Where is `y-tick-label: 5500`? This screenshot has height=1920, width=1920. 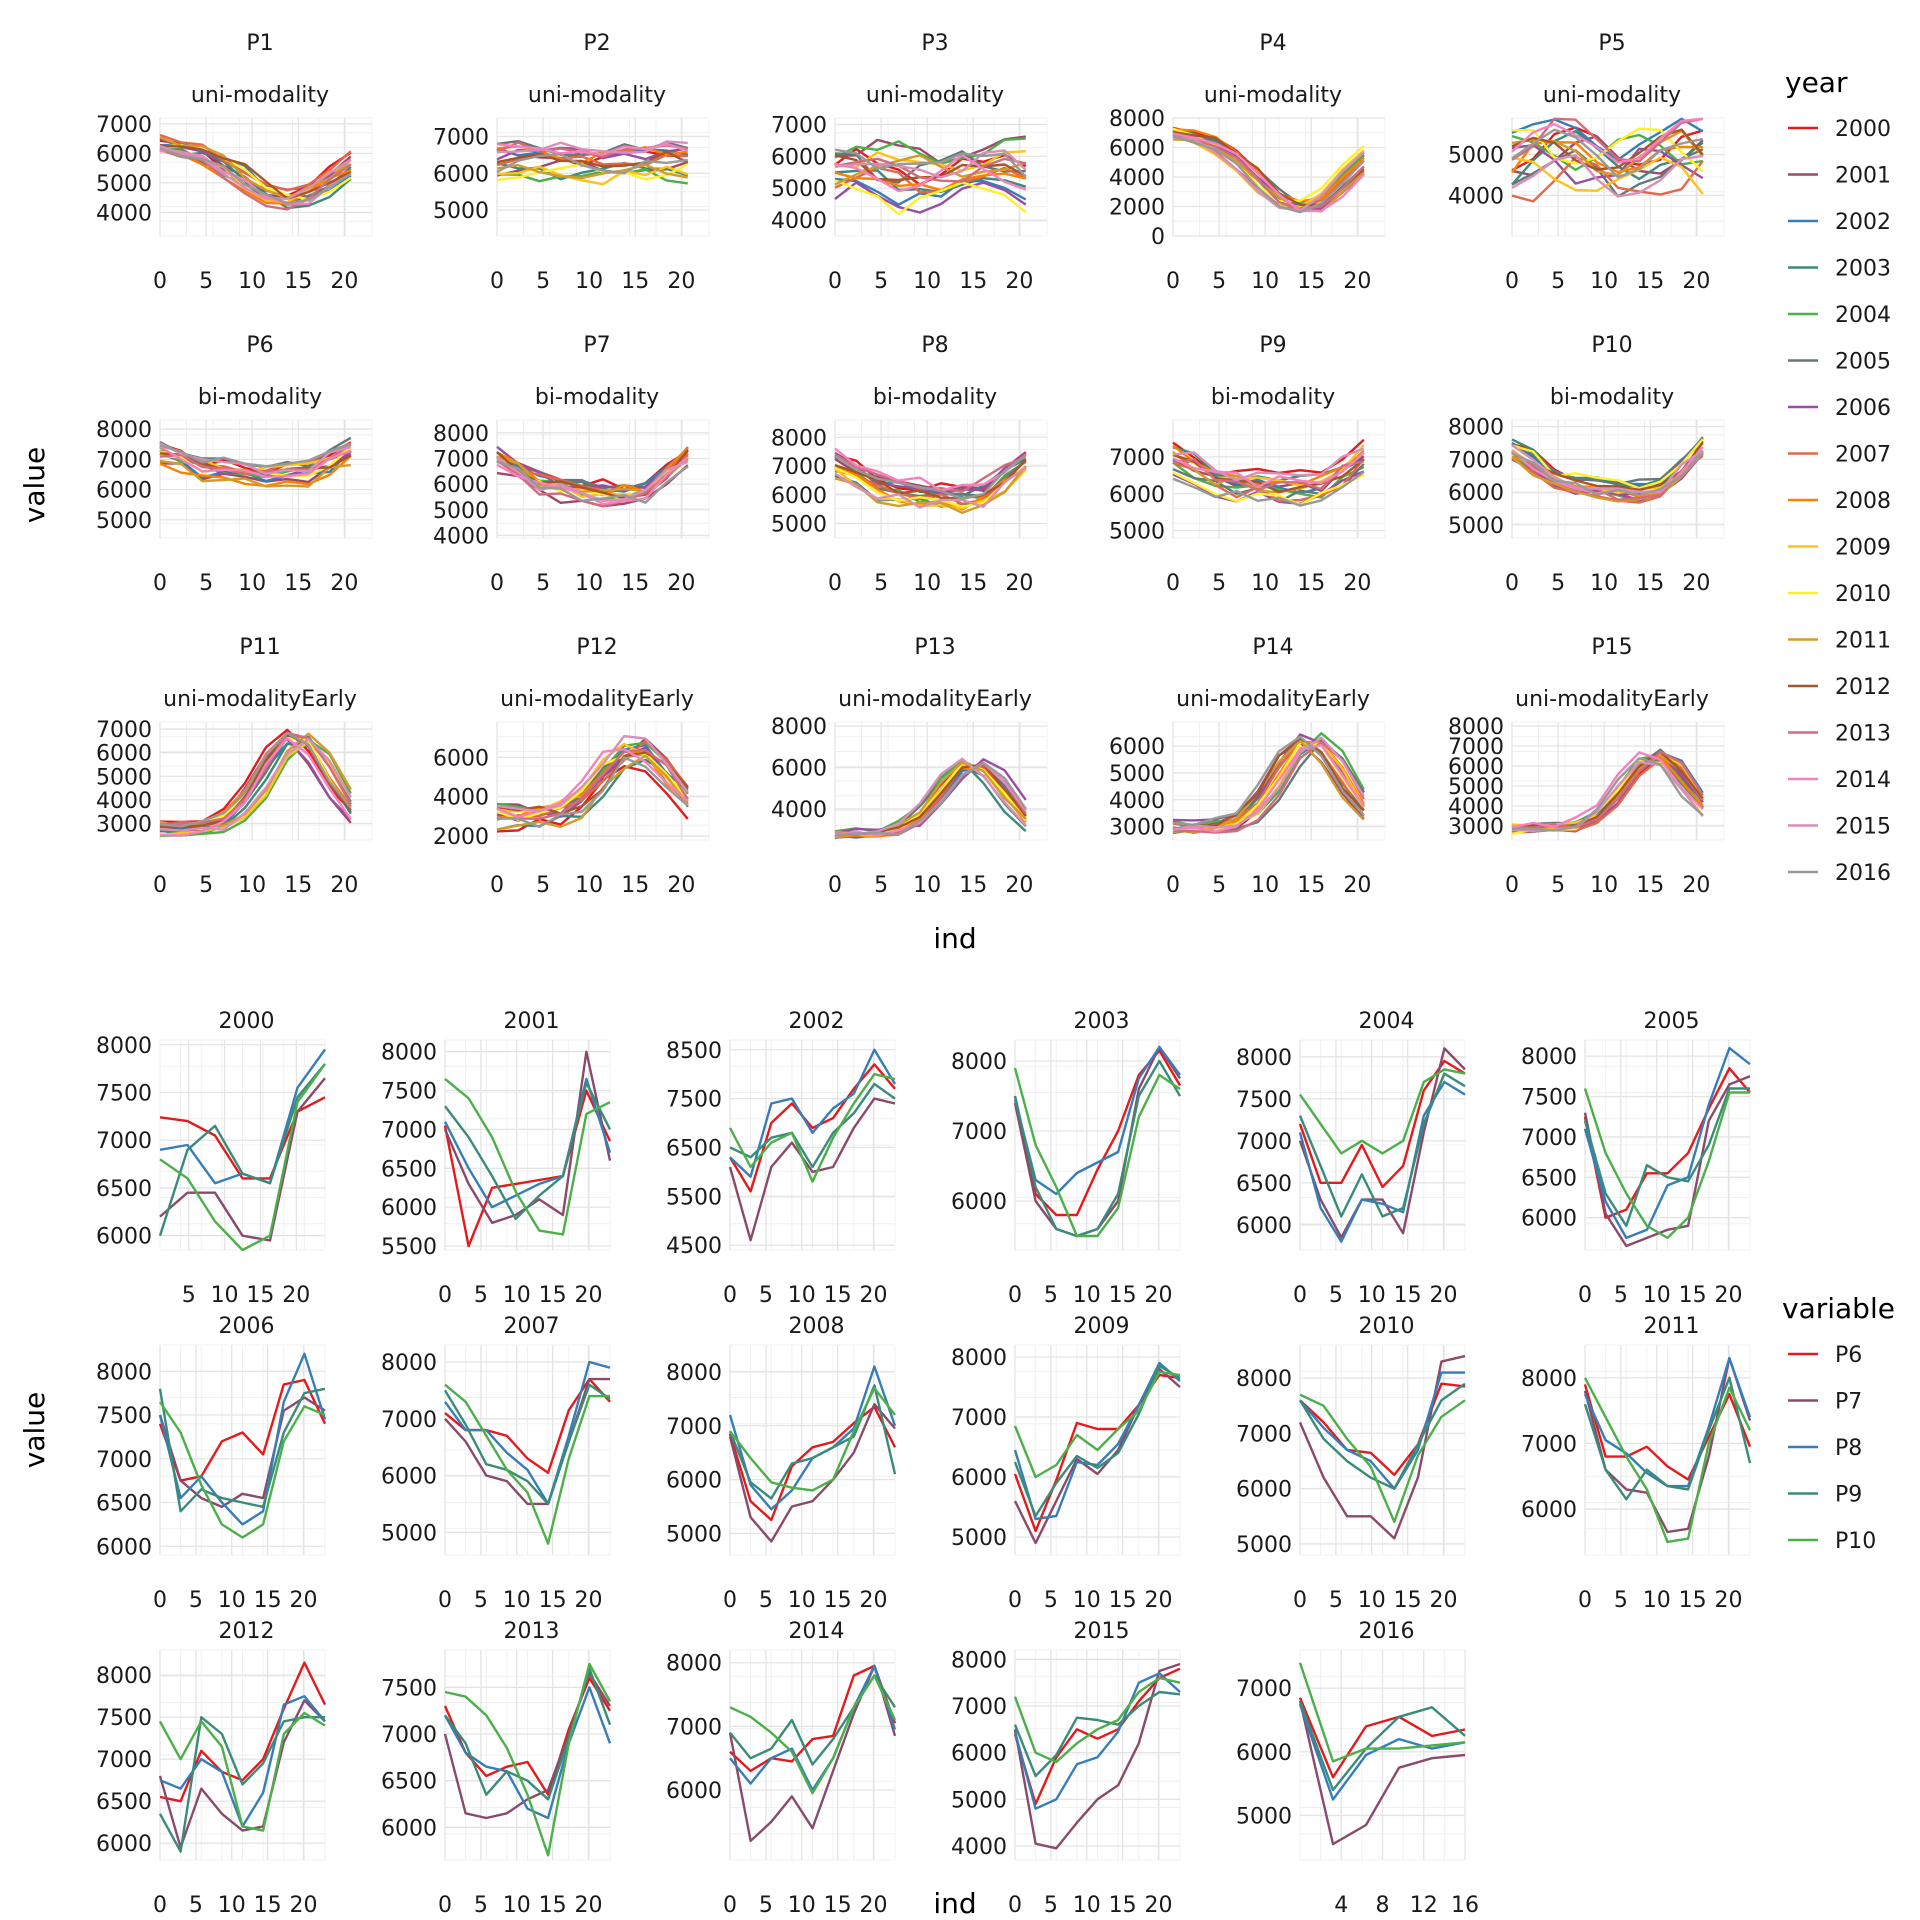
y-tick-label: 5500 is located at coordinates (694, 1197).